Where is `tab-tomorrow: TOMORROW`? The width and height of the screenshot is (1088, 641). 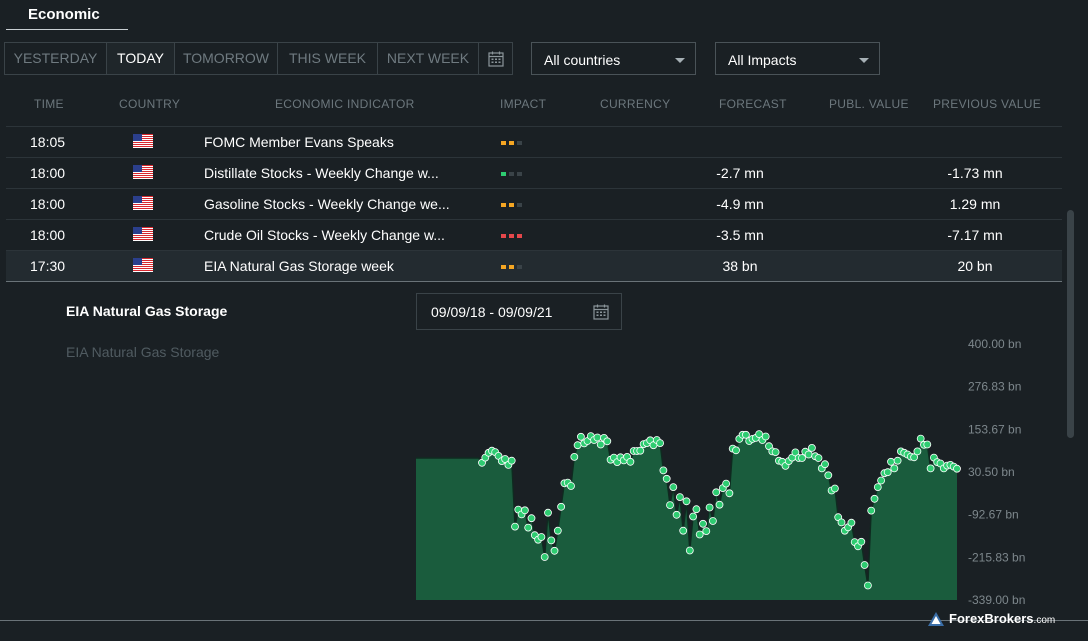
tab-tomorrow: TOMORROW is located at coordinates (226, 58).